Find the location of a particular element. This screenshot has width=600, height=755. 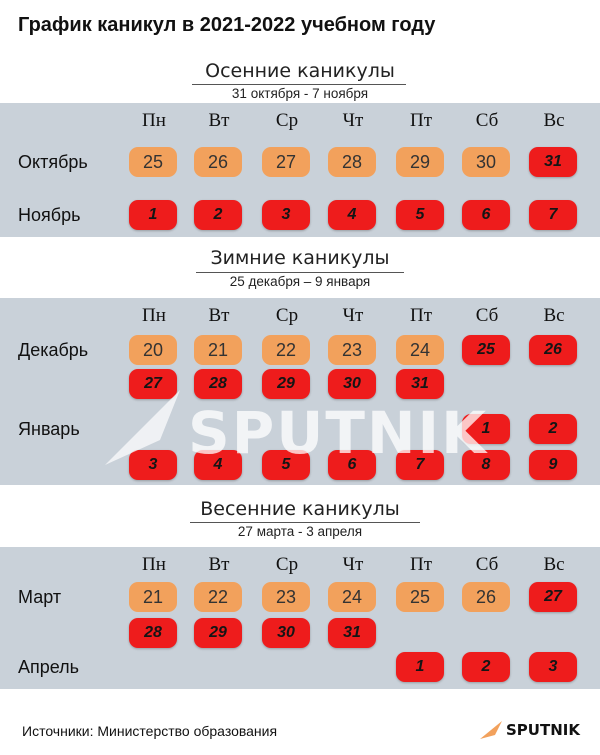

school-day: 29 is located at coordinates (420, 162).